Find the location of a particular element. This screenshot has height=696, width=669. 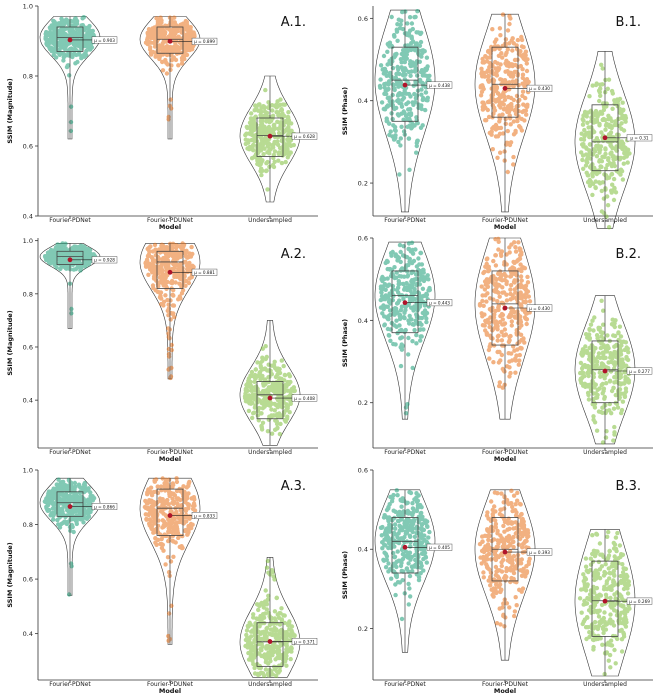

y-tick-label: 1.0 is located at coordinates (28, 241).